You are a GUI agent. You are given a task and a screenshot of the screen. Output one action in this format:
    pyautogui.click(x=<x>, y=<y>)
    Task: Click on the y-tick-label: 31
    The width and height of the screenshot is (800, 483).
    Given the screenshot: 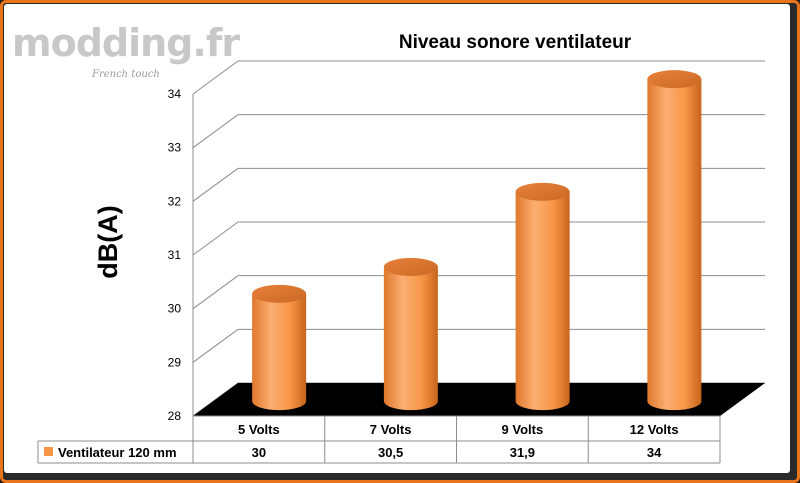 What is the action you would take?
    pyautogui.click(x=175, y=255)
    